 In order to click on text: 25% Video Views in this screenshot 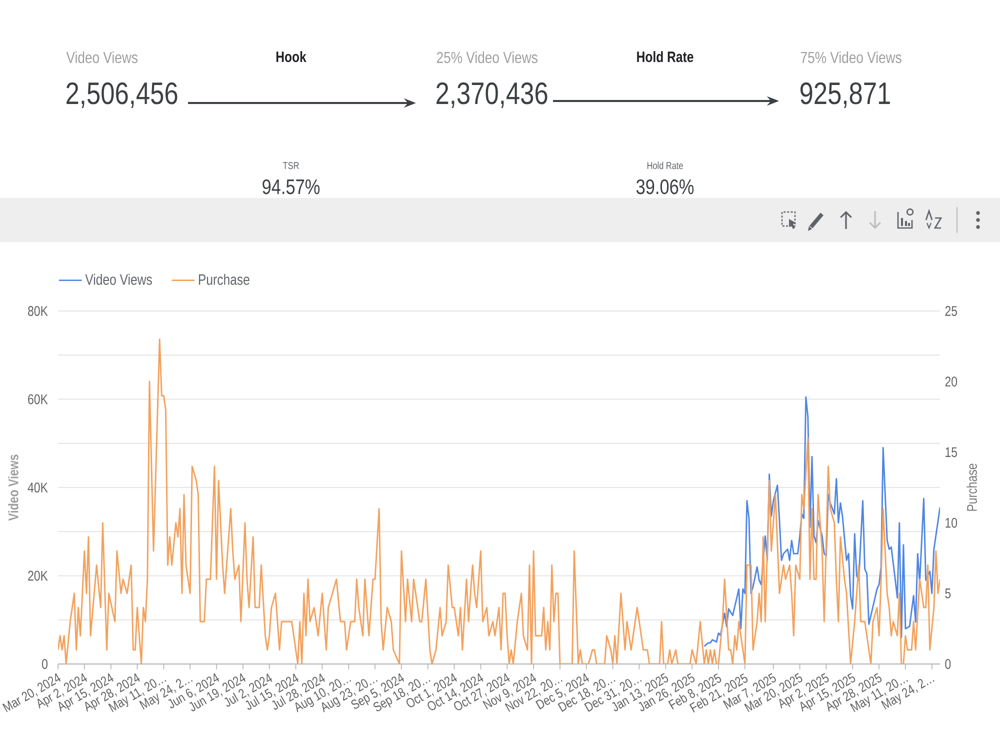, I will do `click(487, 57)`.